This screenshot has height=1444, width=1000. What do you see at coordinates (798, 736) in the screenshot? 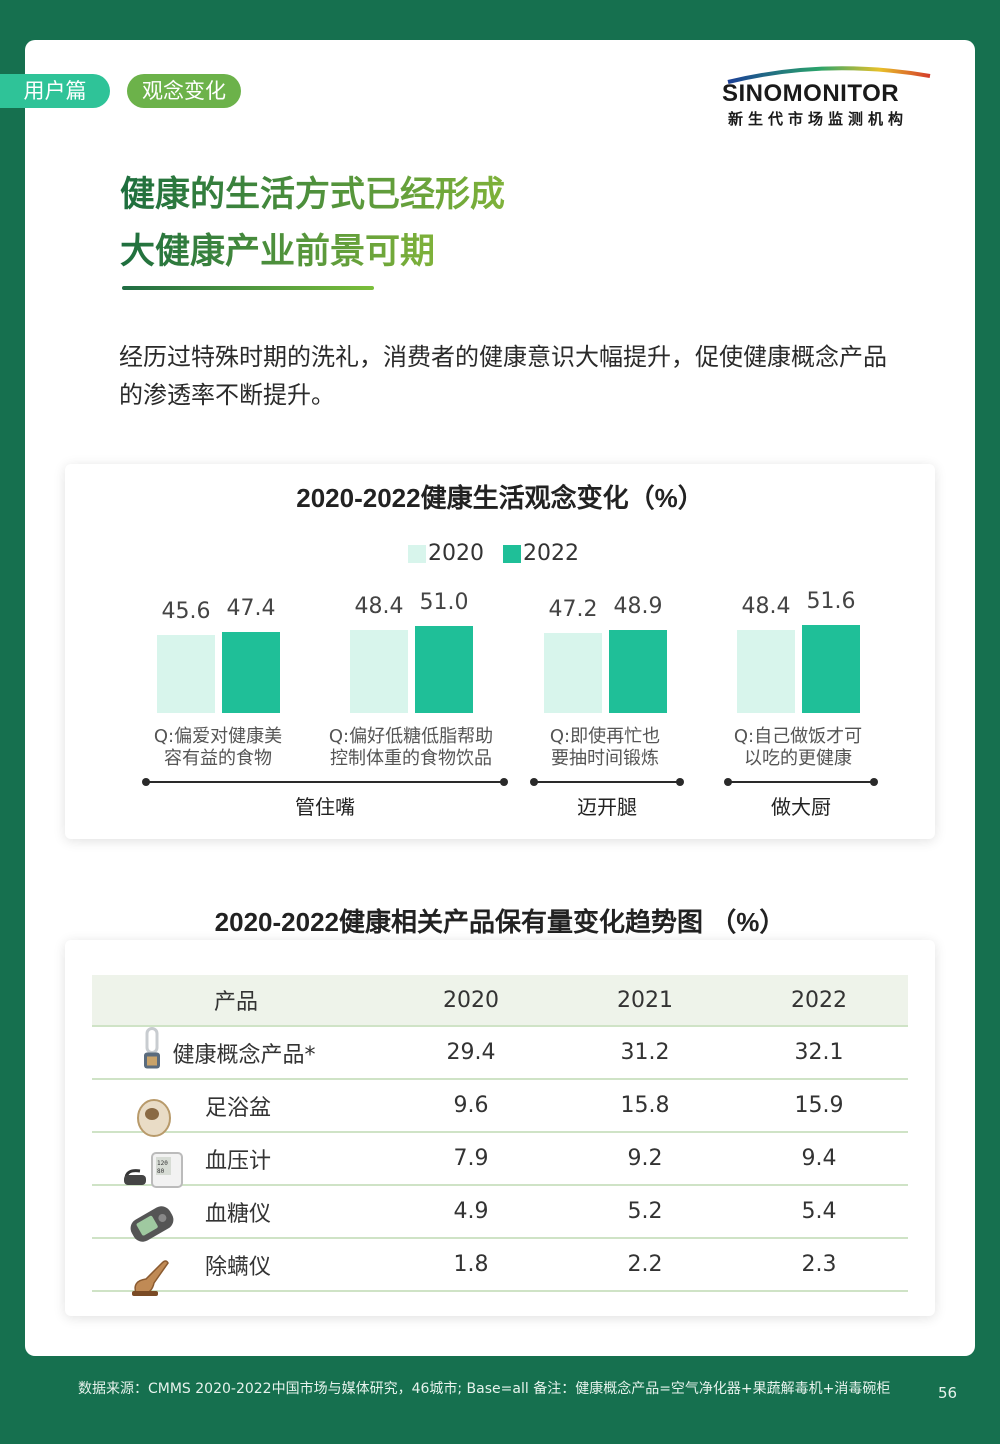
I see `category-label-line: Q:自己做饭才可` at bounding box center [798, 736].